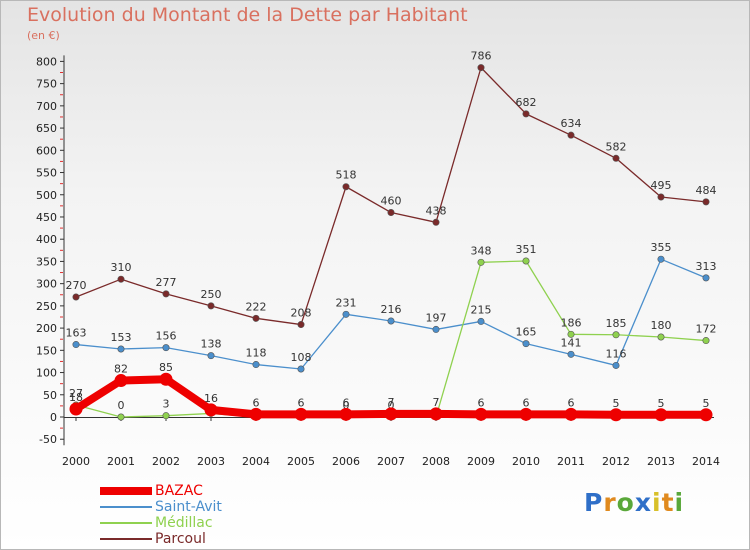  I want to click on data-label: 222, so click(256, 306).